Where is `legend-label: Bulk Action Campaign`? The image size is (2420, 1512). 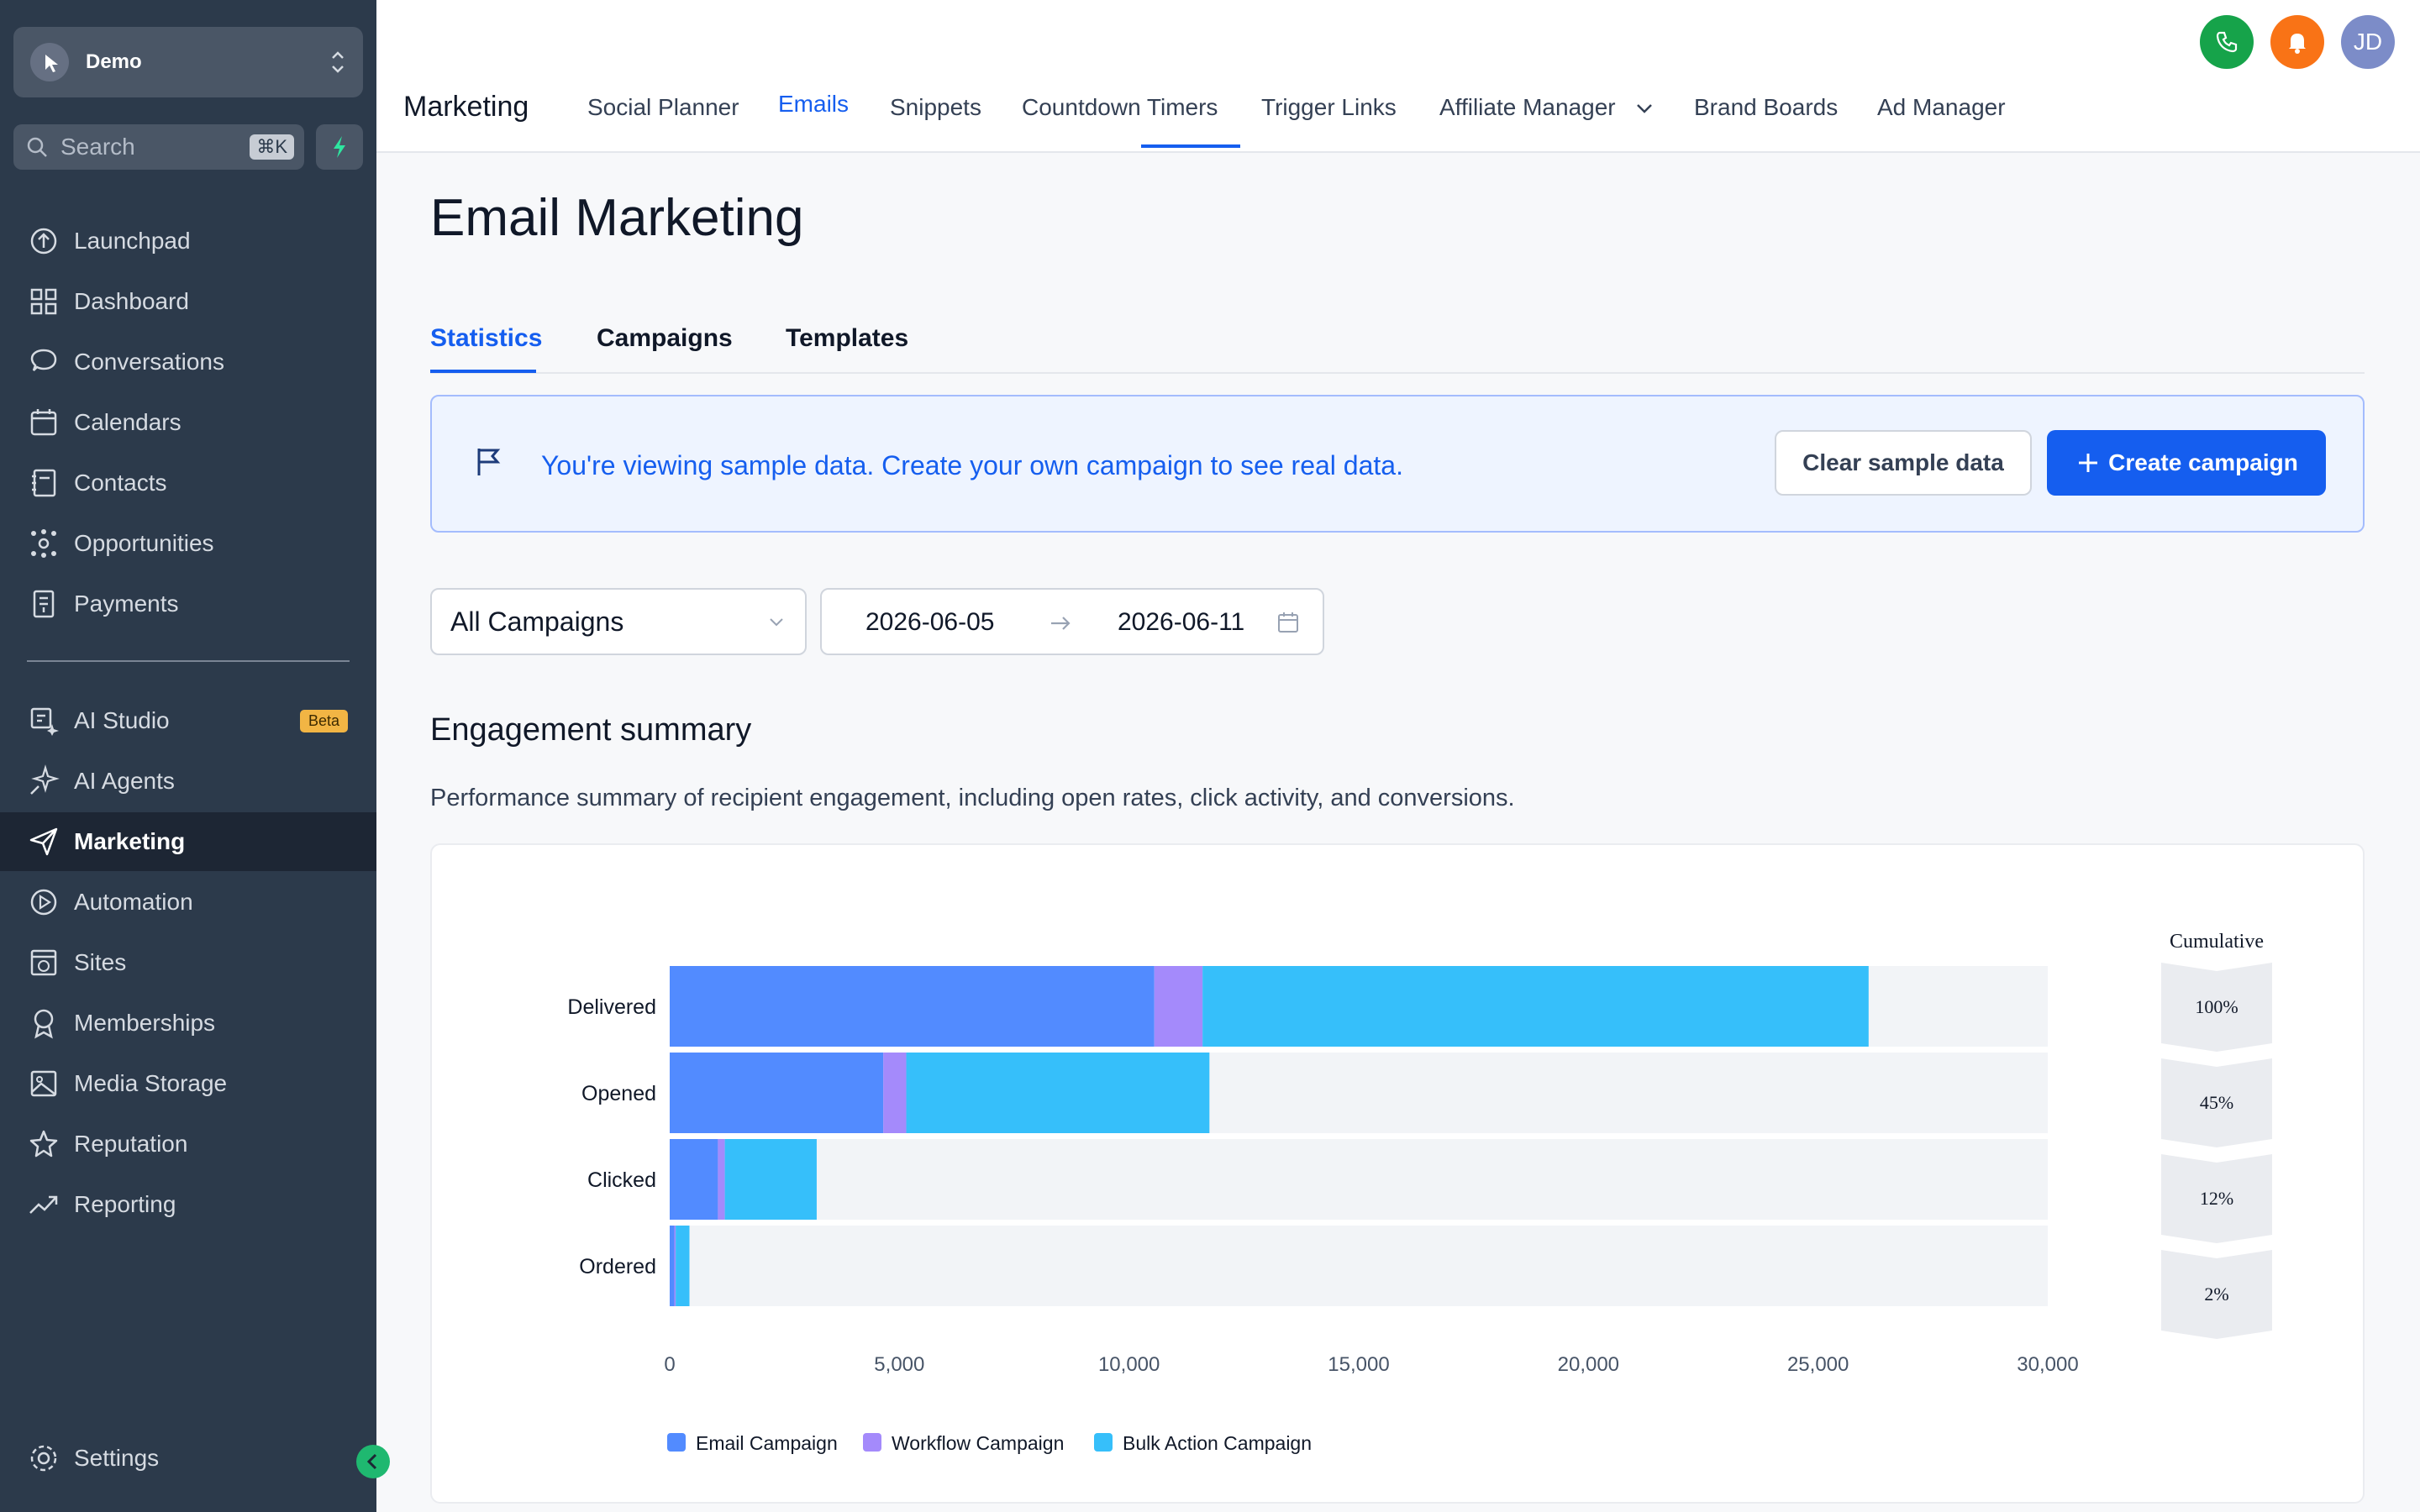
legend-label: Bulk Action Campaign is located at coordinates (1217, 1443).